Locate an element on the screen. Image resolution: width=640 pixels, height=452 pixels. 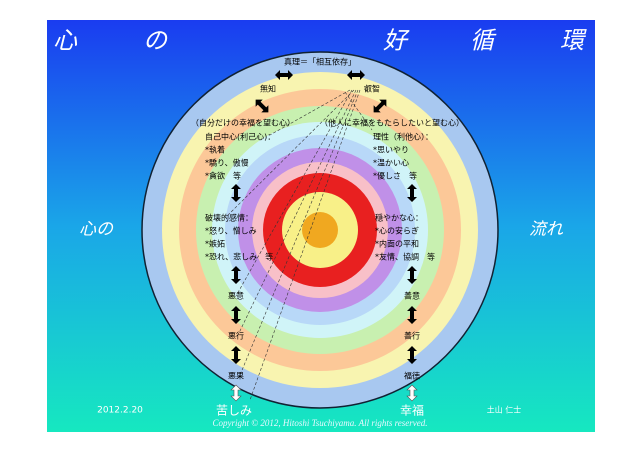
text-line: 自己中心(利己心)： is located at coordinates (240, 137).